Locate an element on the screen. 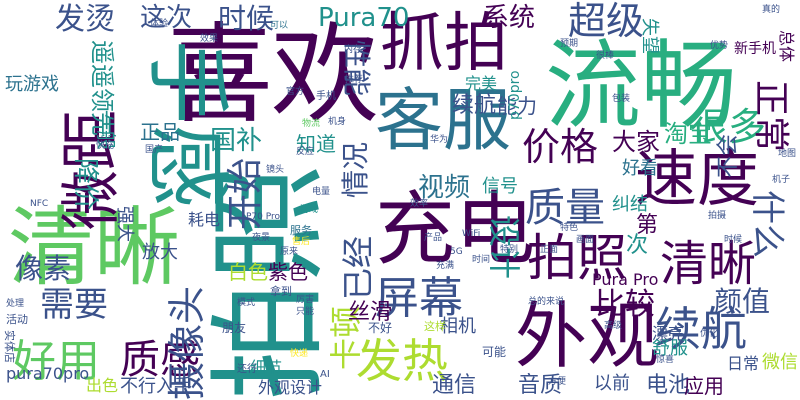 The width and height of the screenshot is (800, 400). word-small: 高级 is located at coordinates (613, 326).